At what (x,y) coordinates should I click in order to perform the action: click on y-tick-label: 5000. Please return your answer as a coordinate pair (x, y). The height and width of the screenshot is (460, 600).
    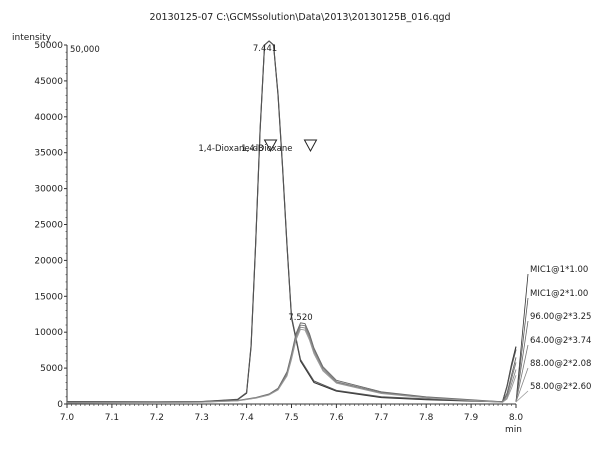
    Looking at the image, I should click on (51, 369).